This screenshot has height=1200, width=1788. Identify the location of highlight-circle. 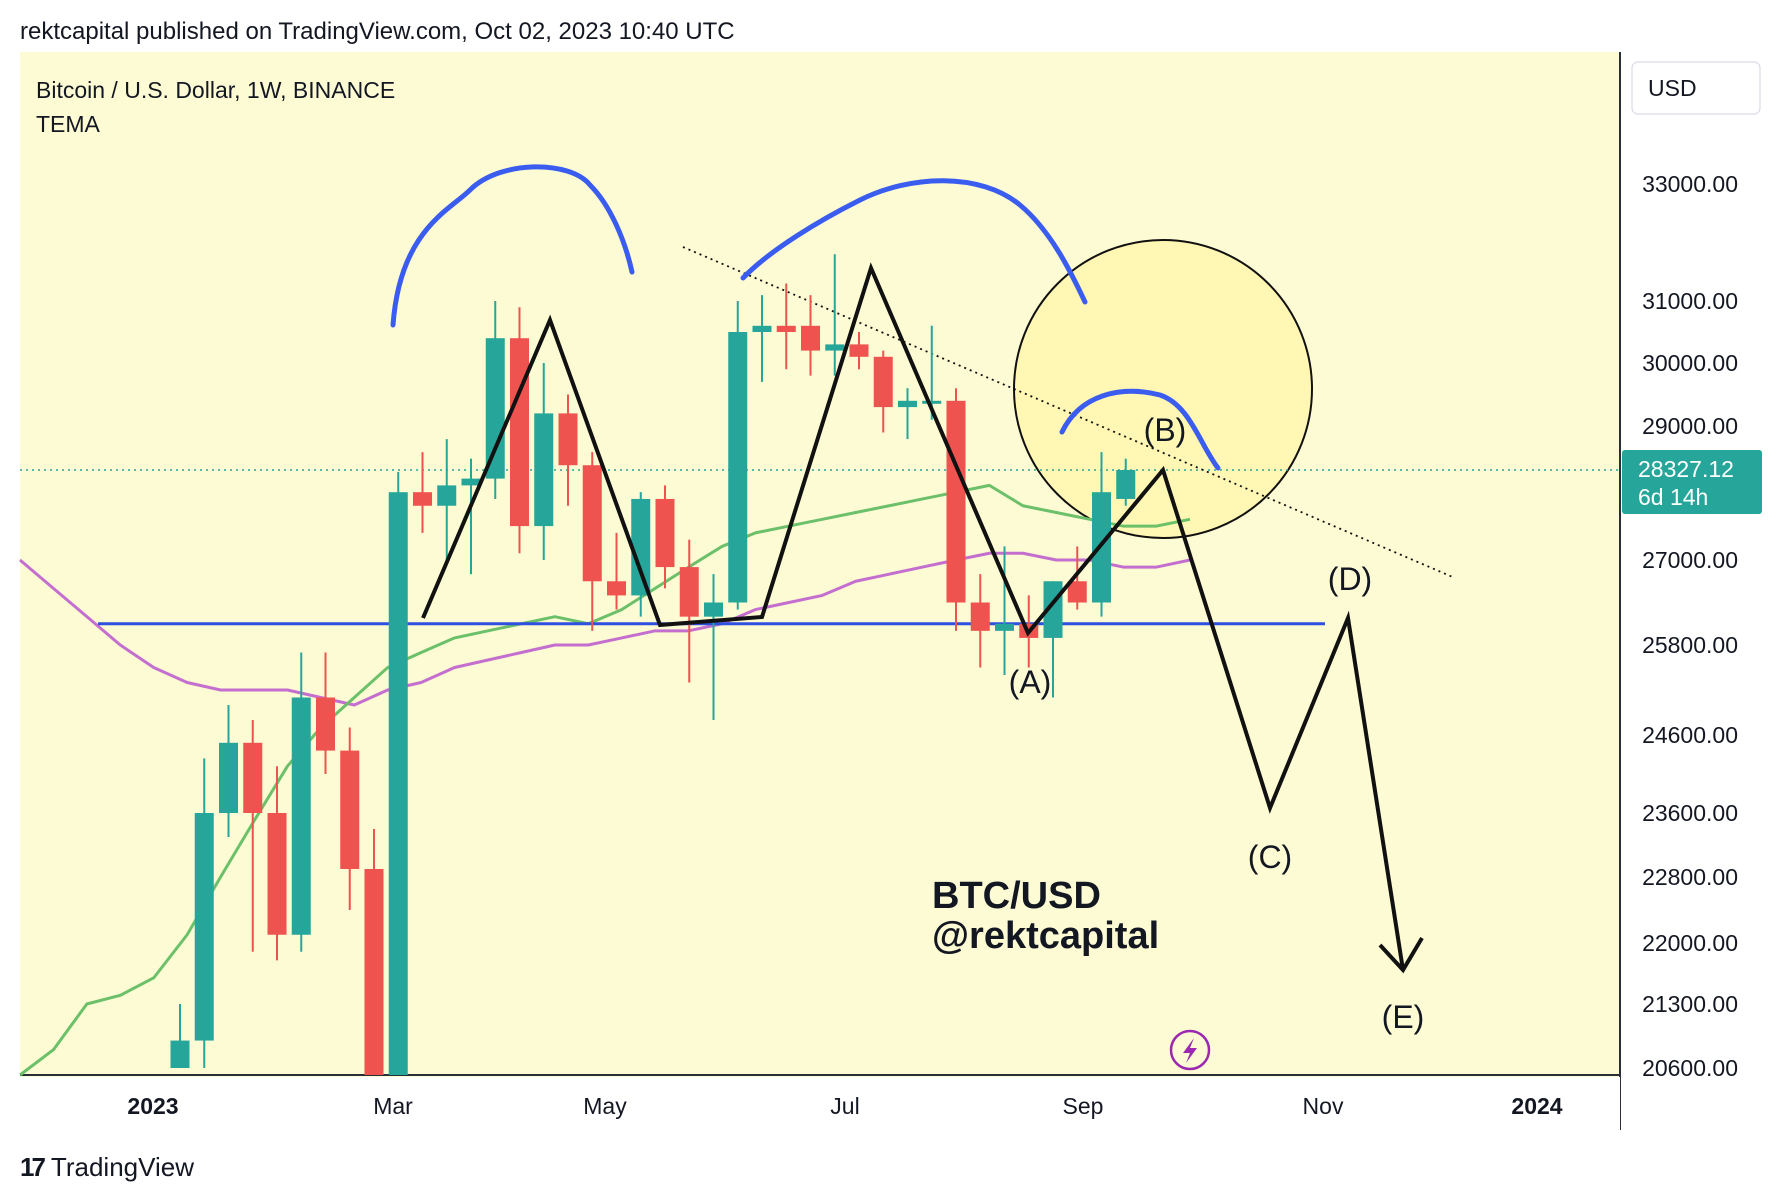
(1163, 389).